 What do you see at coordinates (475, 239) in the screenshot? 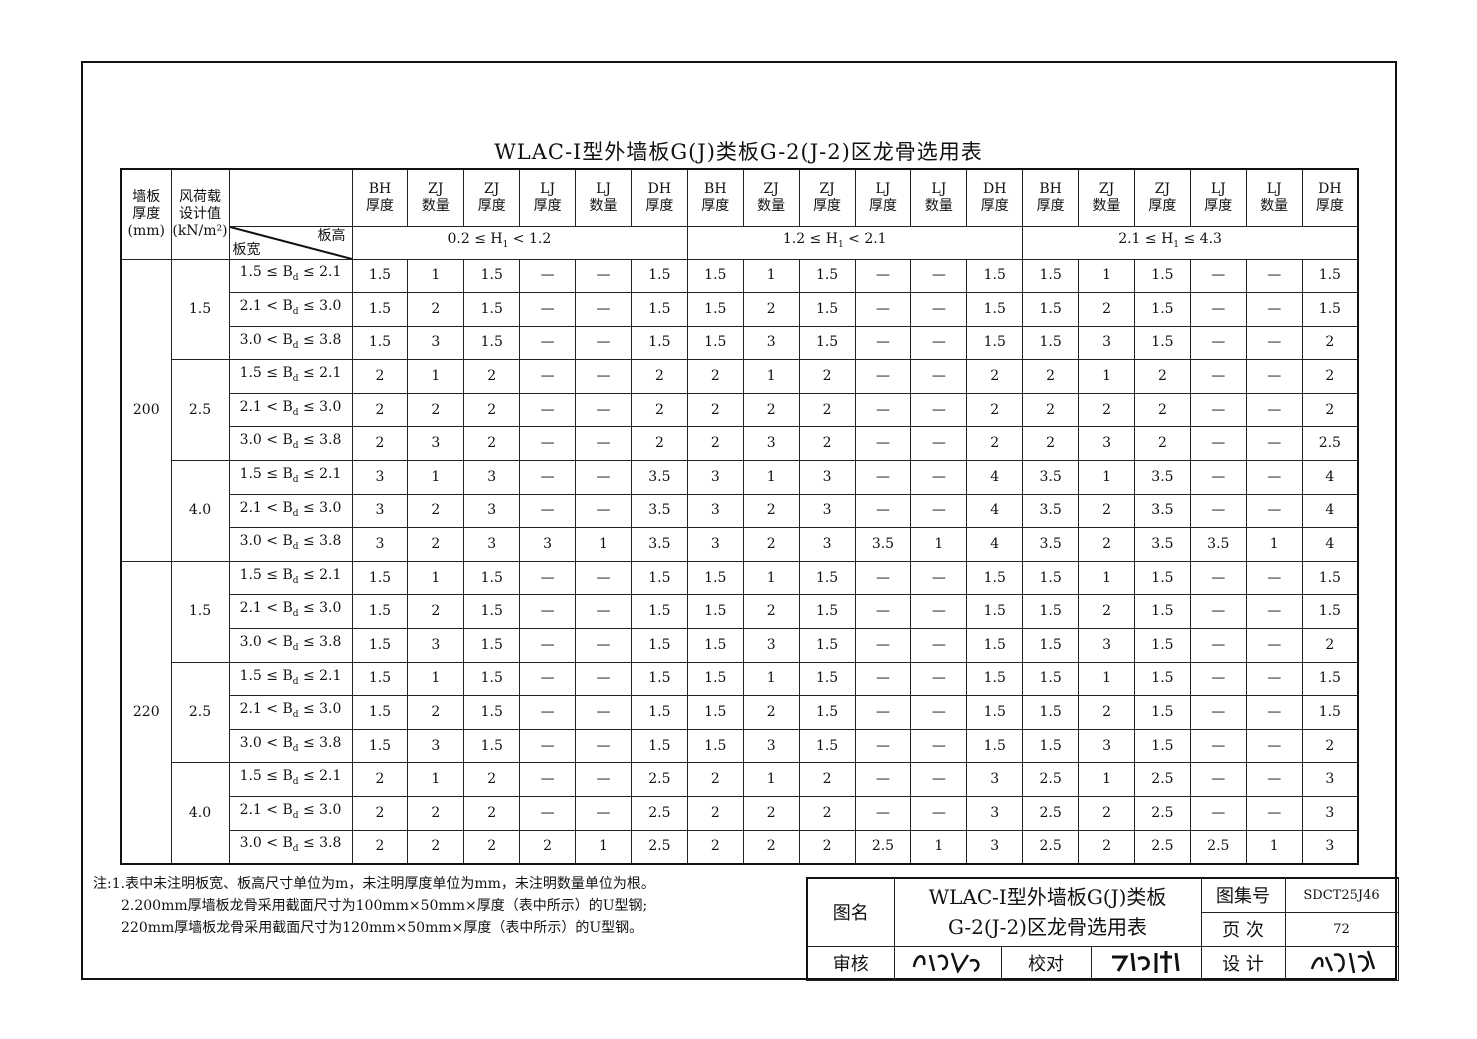
I see `range-pre: 0.2 ≤ H` at bounding box center [475, 239].